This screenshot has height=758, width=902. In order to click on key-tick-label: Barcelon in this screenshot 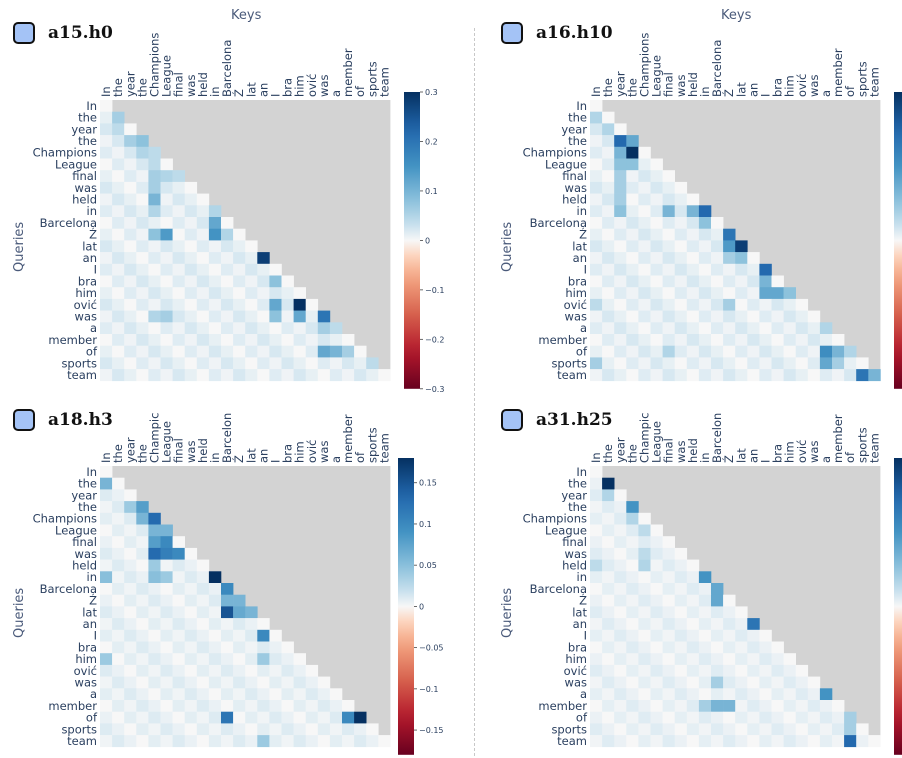, I will do `click(717, 438)`.